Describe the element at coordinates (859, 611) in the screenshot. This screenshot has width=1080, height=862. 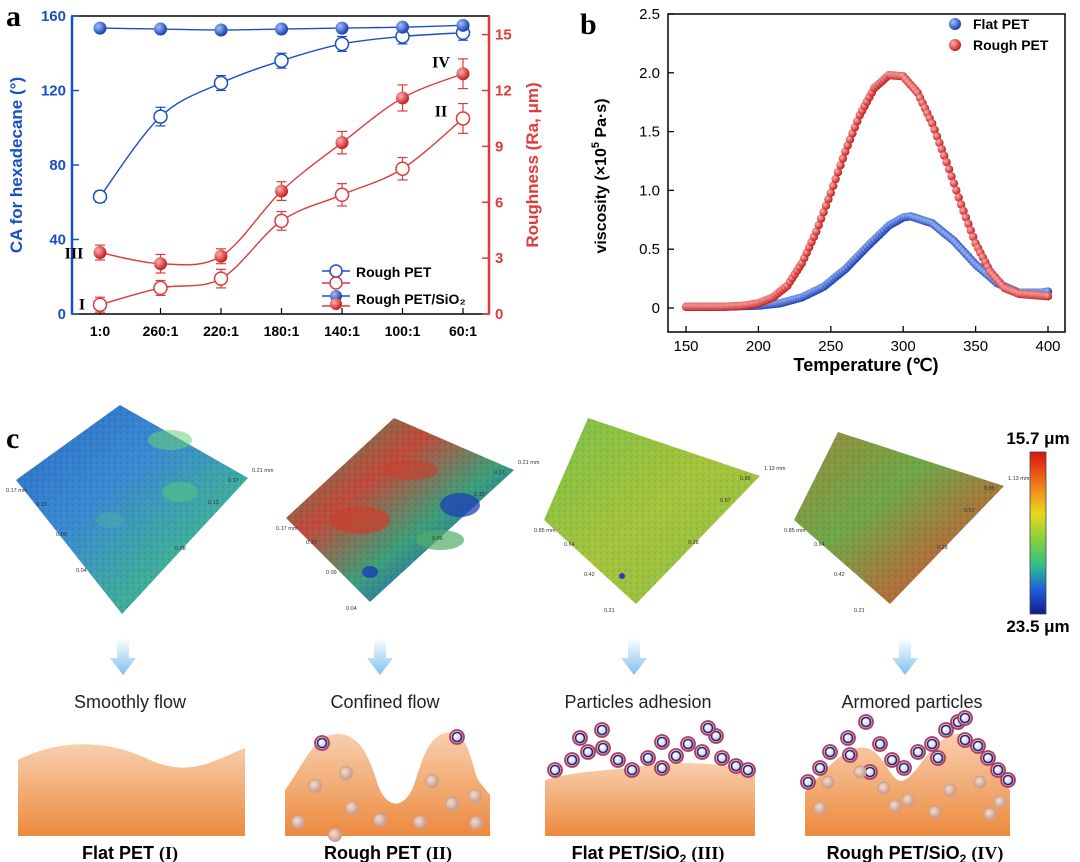
I see `scan-tick-label: 0.21` at that location.